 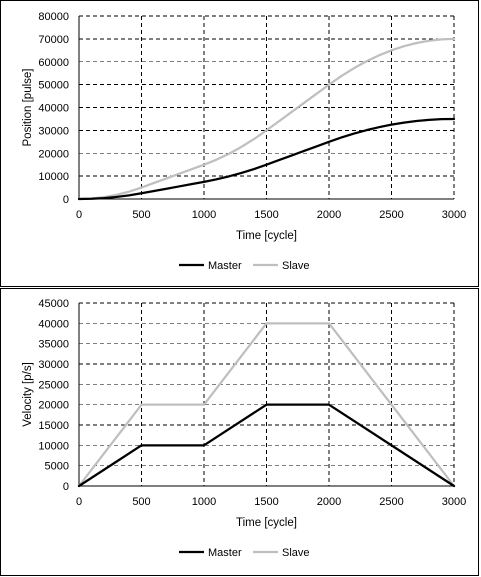 I want to click on y-tick-label: 60000, so click(x=53, y=63).